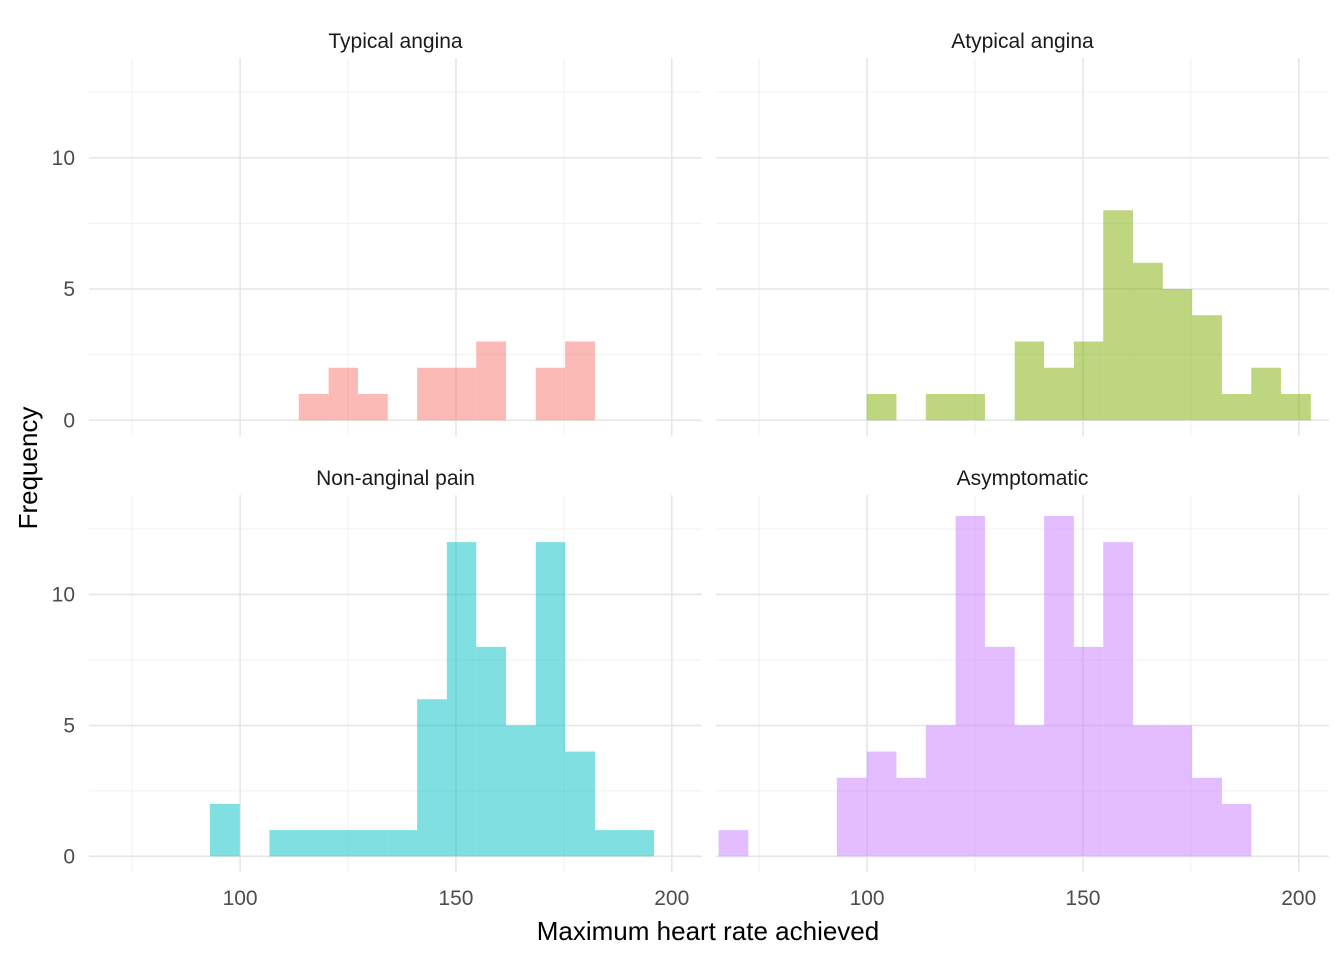 Image resolution: width=1344 pixels, height=965 pixels. What do you see at coordinates (1023, 478) in the screenshot?
I see `panel-title: Asymptomatic` at bounding box center [1023, 478].